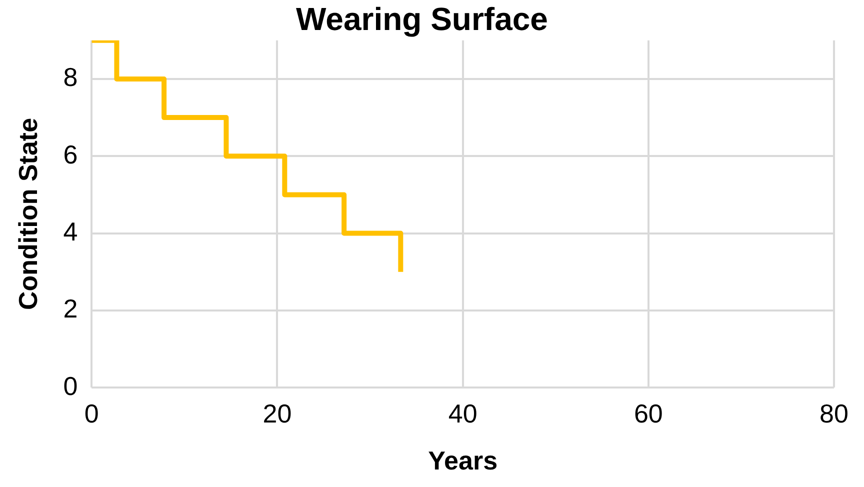 The image size is (864, 487). What do you see at coordinates (70, 77) in the screenshot?
I see `y-tick-label: 8` at bounding box center [70, 77].